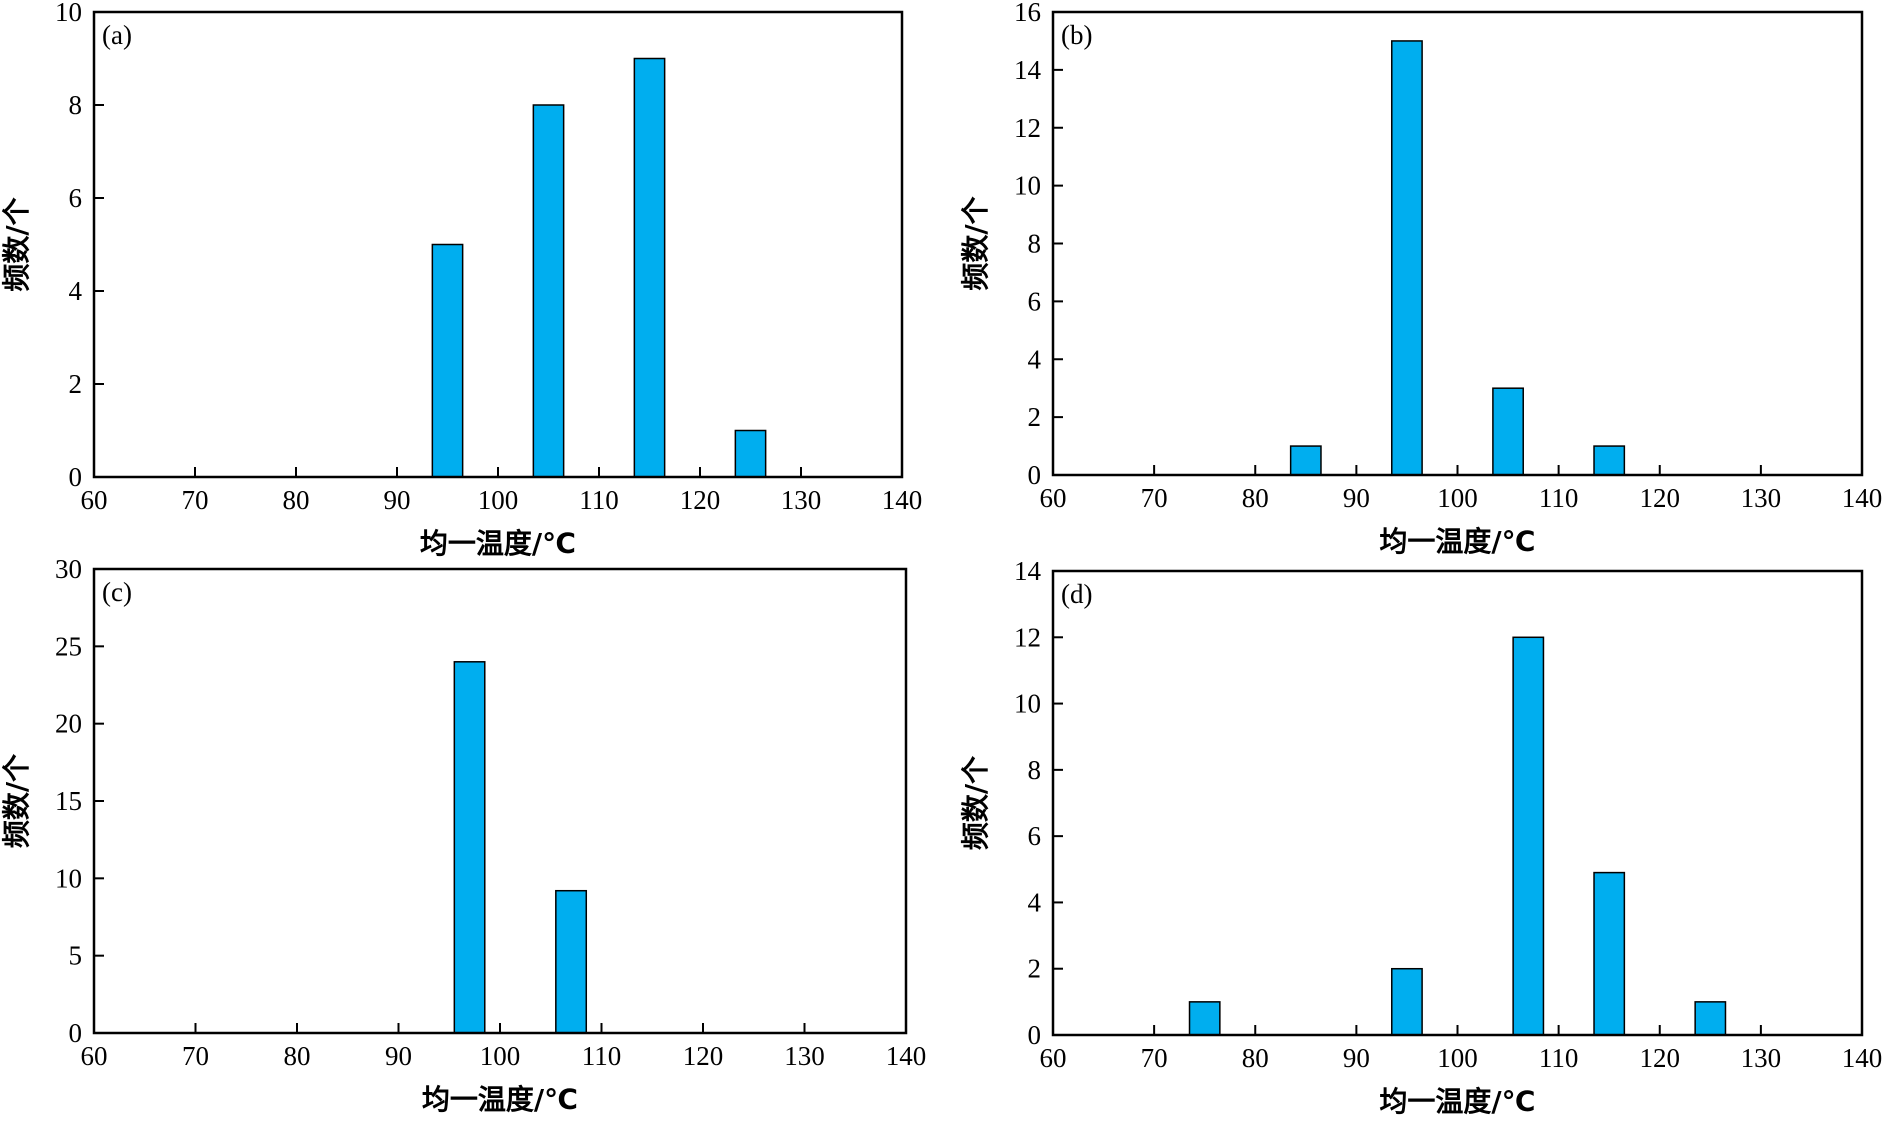  Describe the element at coordinates (117, 592) in the screenshot. I see `panel-label: (c)` at that location.